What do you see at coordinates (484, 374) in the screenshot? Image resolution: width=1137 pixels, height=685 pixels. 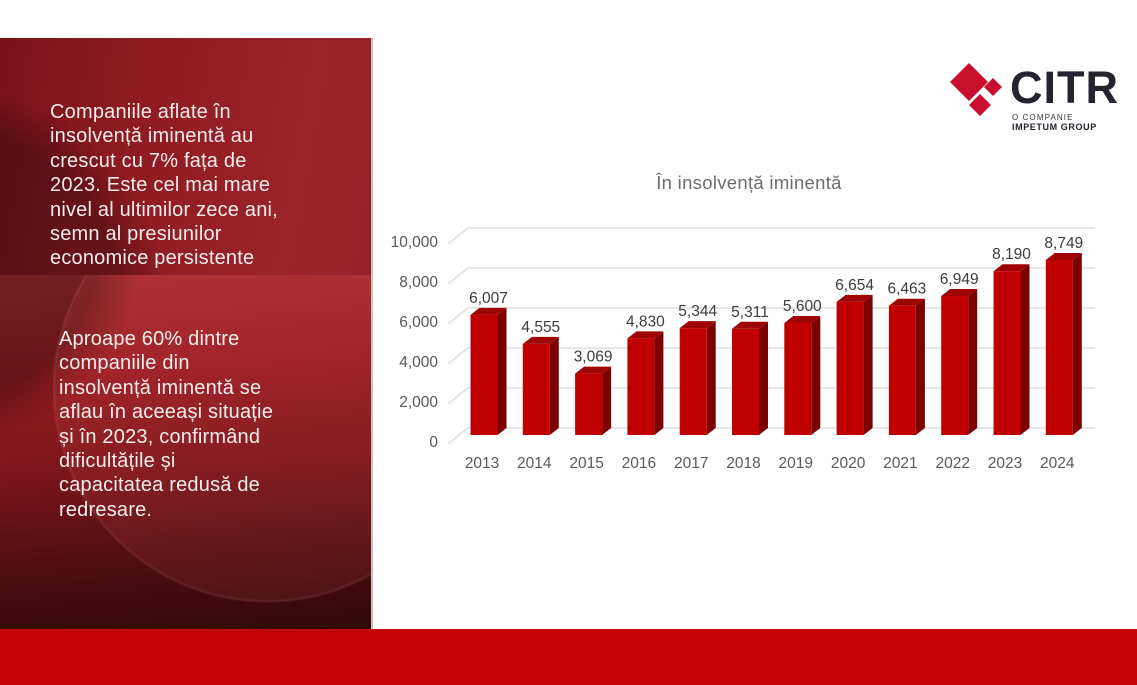 I see `bar-2013` at bounding box center [484, 374].